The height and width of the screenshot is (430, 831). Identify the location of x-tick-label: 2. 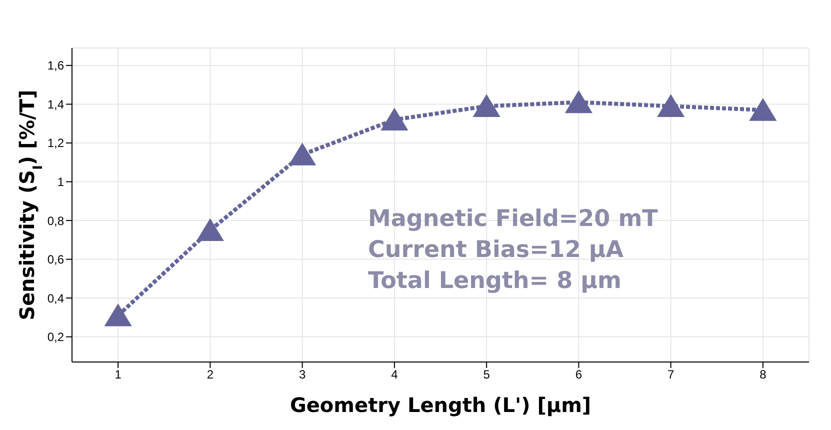
(210, 375).